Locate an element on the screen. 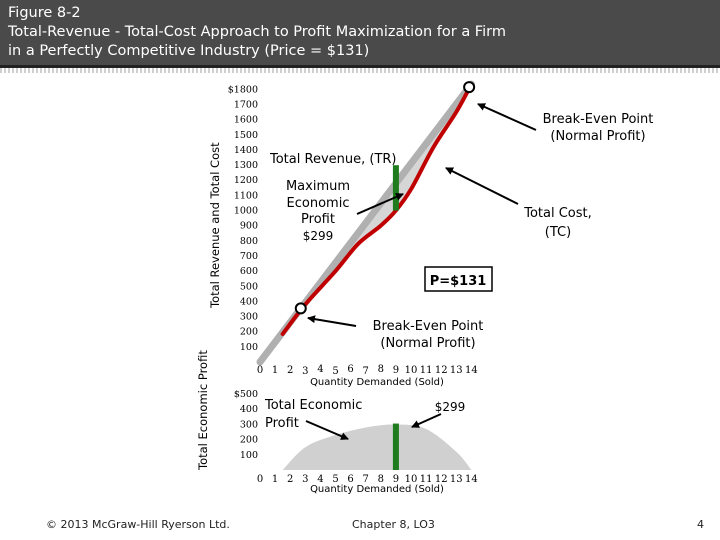 The image size is (720, 540). top-y-axis-label: Total Revenue and Total Cost is located at coordinates (215, 225).